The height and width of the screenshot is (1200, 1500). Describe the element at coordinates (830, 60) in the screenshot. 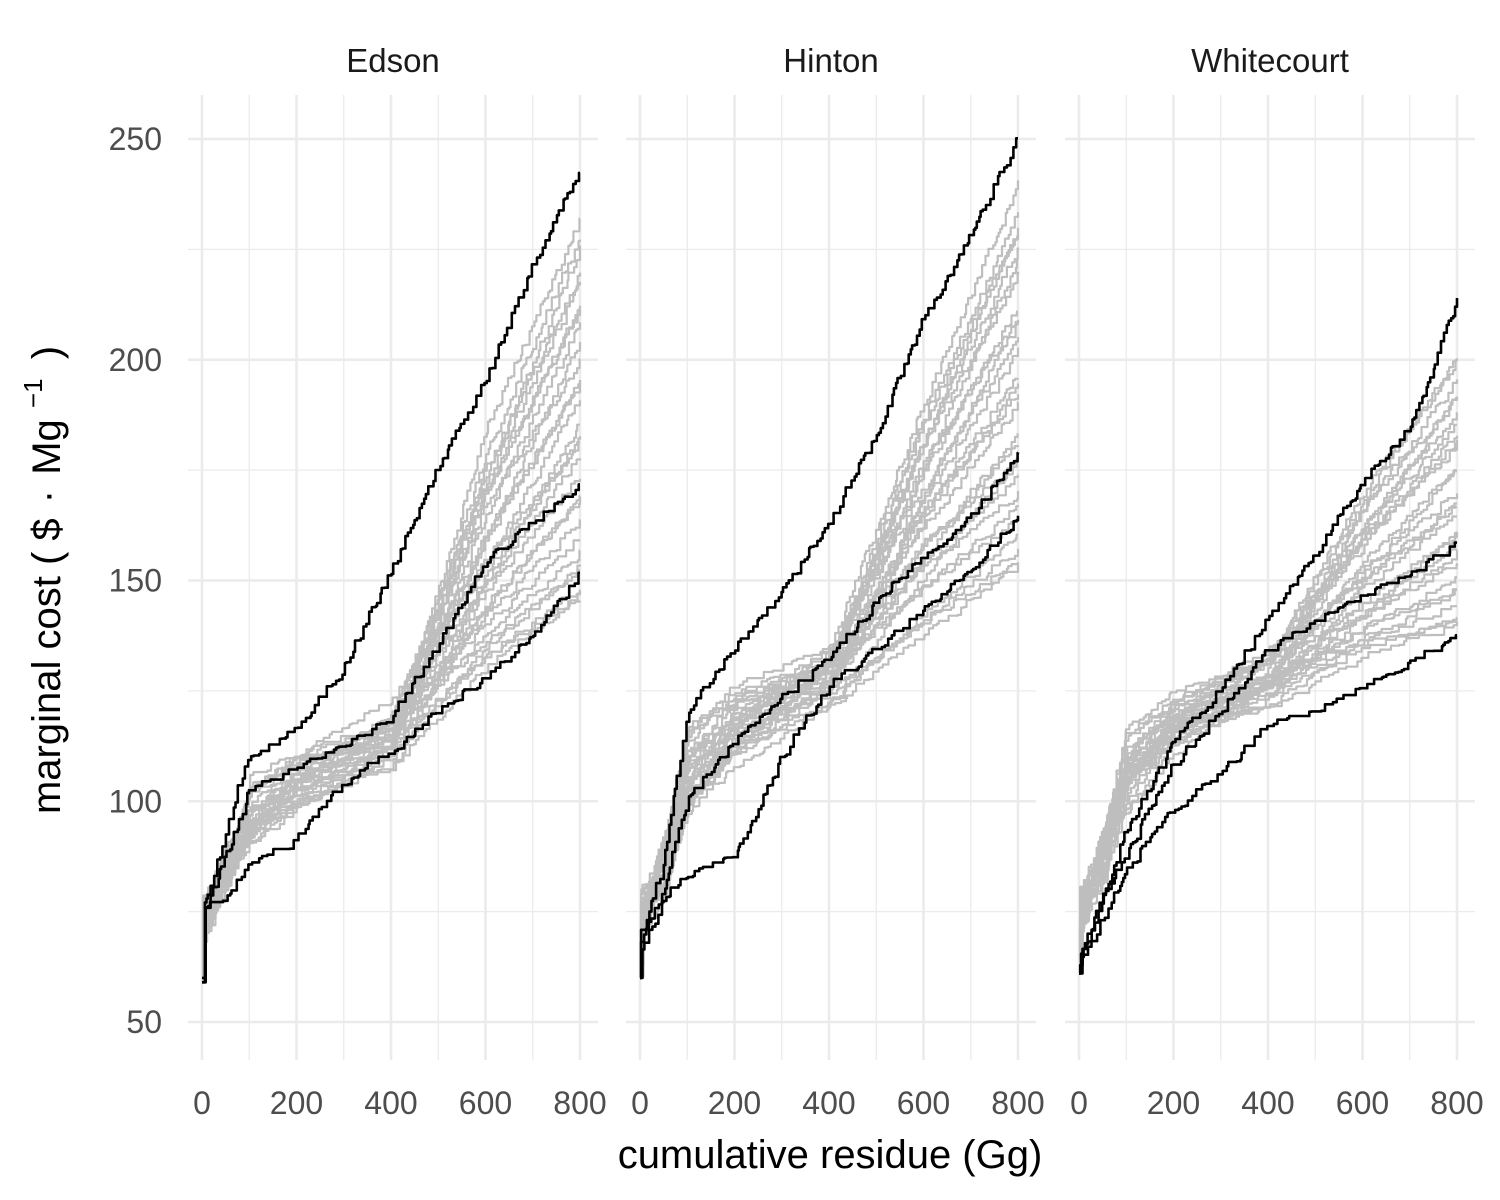

I see `facet-title: Hinton` at that location.